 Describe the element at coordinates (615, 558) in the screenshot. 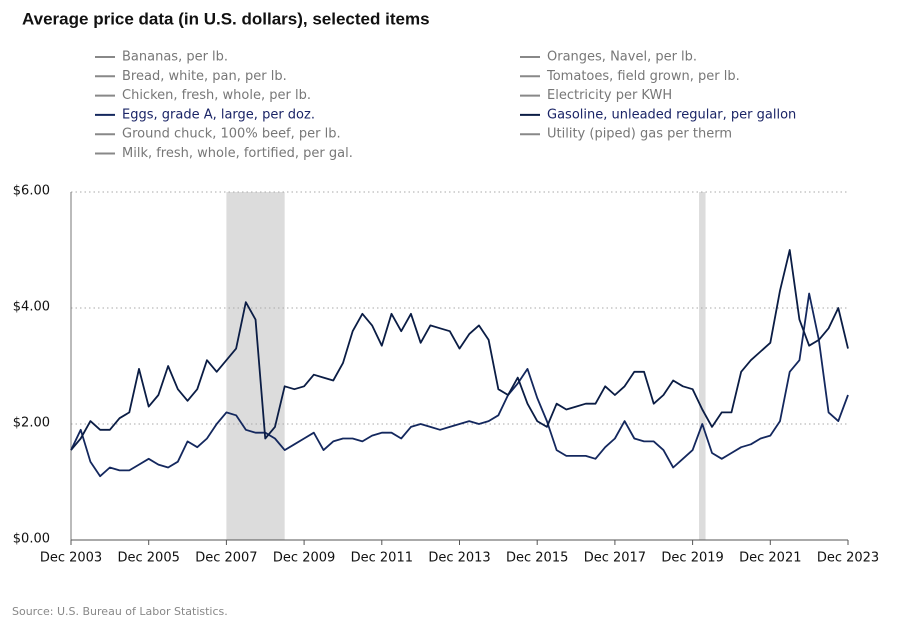

I see `x-tick-label: Dec 2017` at that location.